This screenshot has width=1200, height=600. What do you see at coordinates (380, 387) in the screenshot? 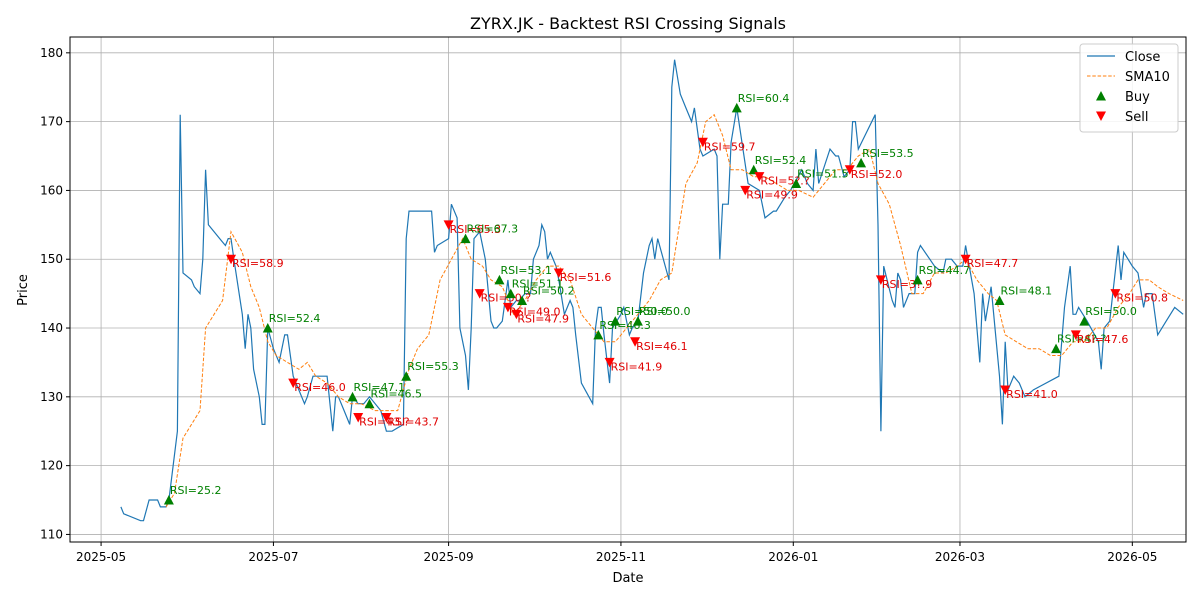
I see `buy-annotation: RSI=47.1` at bounding box center [380, 387].